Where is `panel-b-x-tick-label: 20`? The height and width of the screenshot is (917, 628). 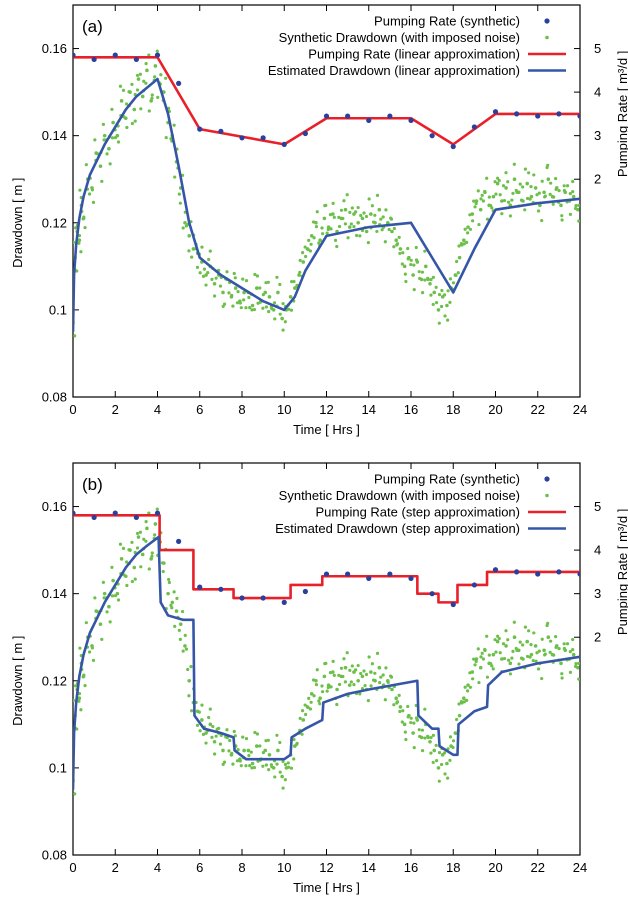 panel-b-x-tick-label: 20 is located at coordinates (495, 867).